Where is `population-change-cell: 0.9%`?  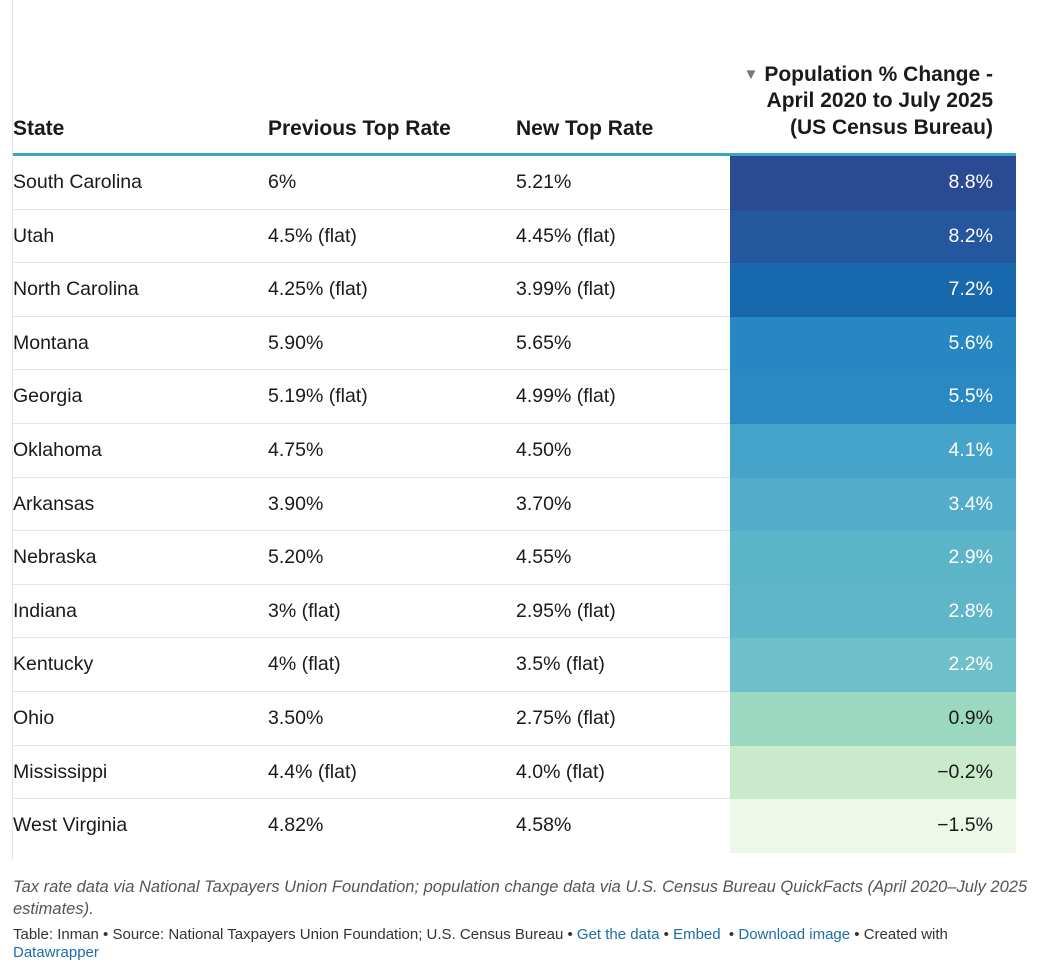
population-change-cell: 0.9% is located at coordinates (873, 718).